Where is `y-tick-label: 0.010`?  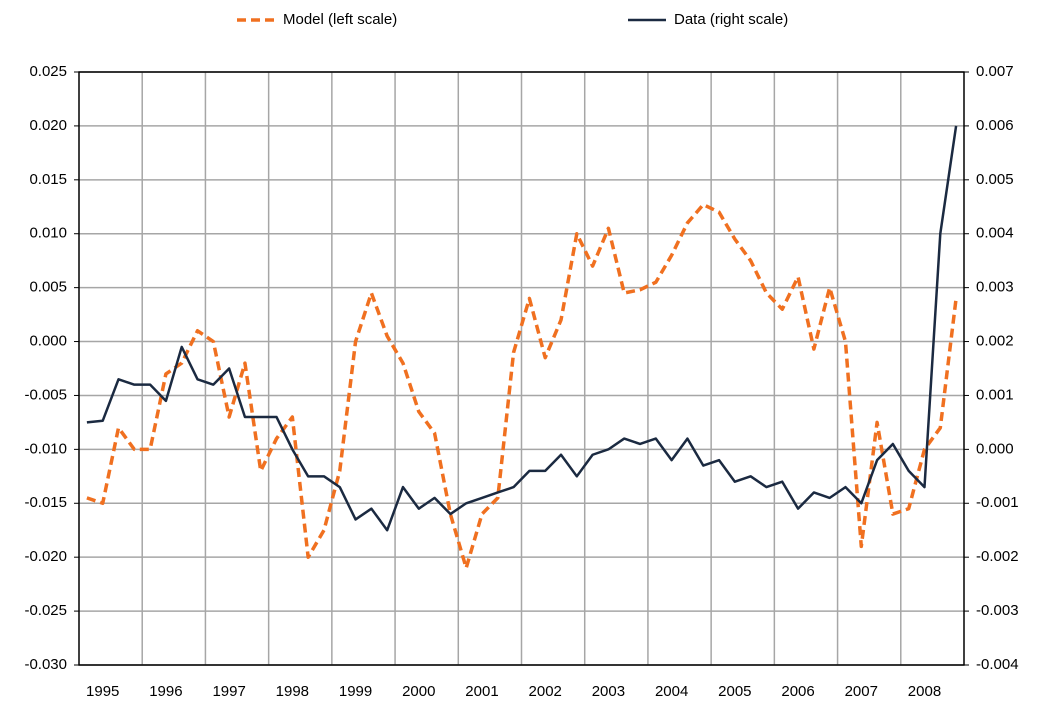
y-tick-label: 0.010 is located at coordinates (48, 233).